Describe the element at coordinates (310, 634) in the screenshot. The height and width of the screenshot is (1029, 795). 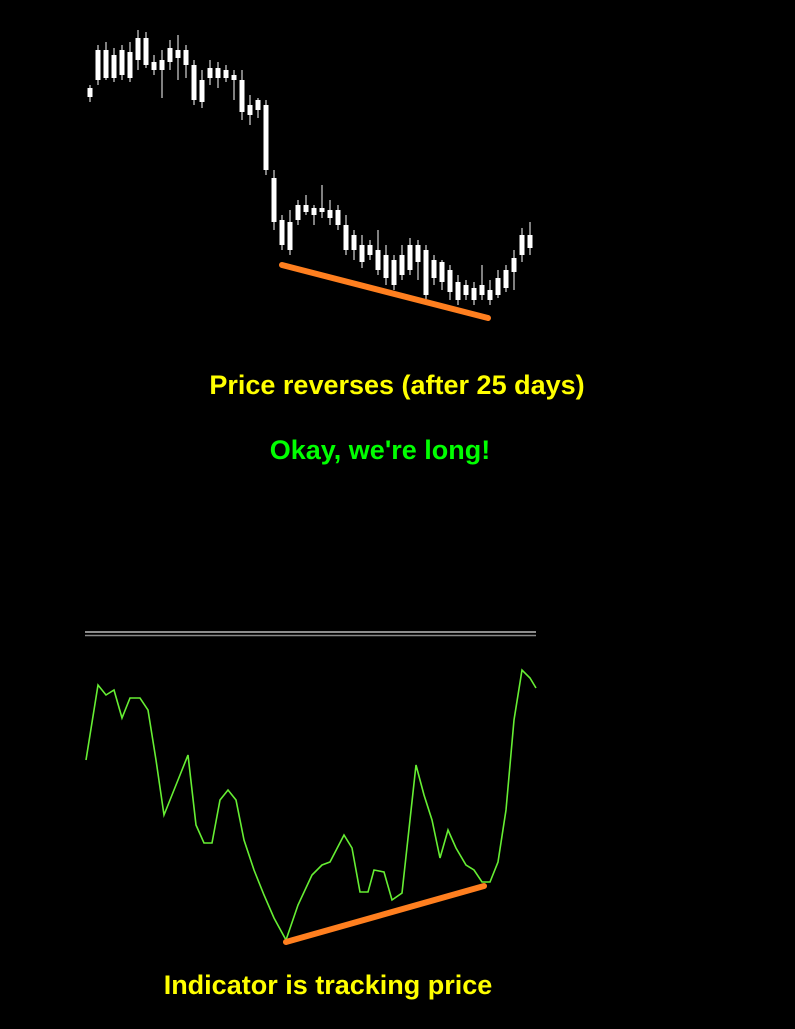
I see `separator` at that location.